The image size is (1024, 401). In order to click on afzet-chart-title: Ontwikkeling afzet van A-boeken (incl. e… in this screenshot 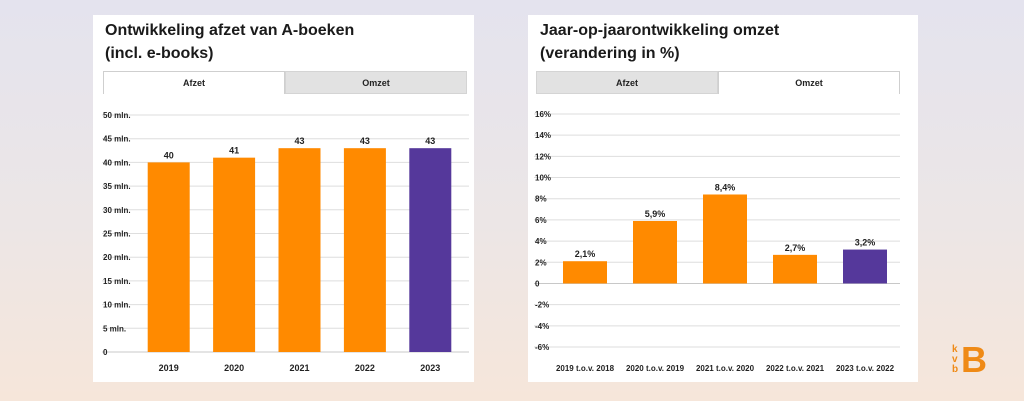, I will do `click(229, 42)`.